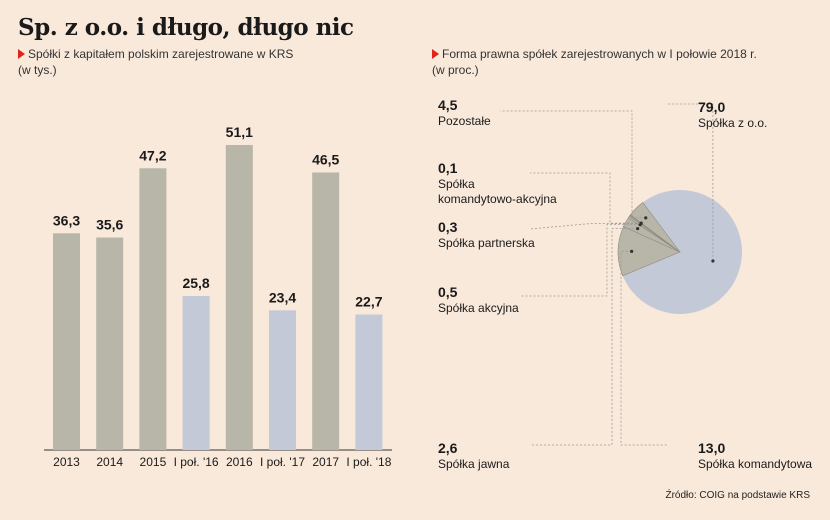 This screenshot has height=520, width=830. I want to click on bar-chart-unit: (w tys.), so click(37, 70).